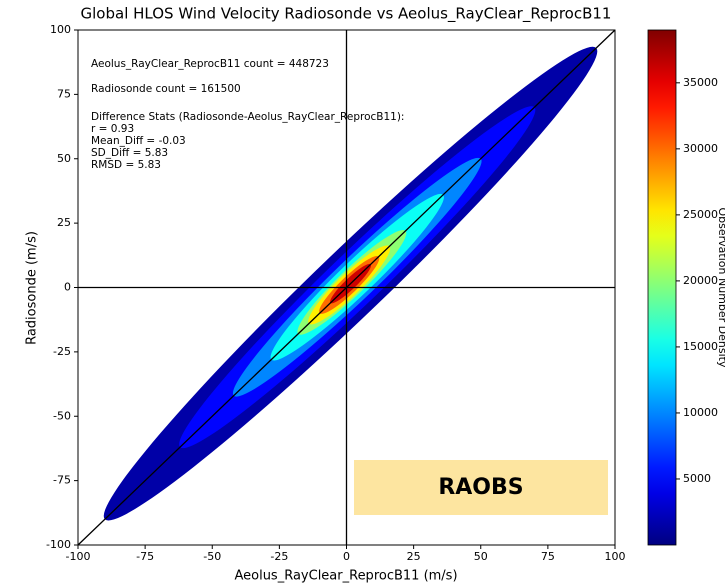 The width and height of the screenshot is (725, 585). I want to click on annotation: Radiosonde count = 161500, so click(166, 89).